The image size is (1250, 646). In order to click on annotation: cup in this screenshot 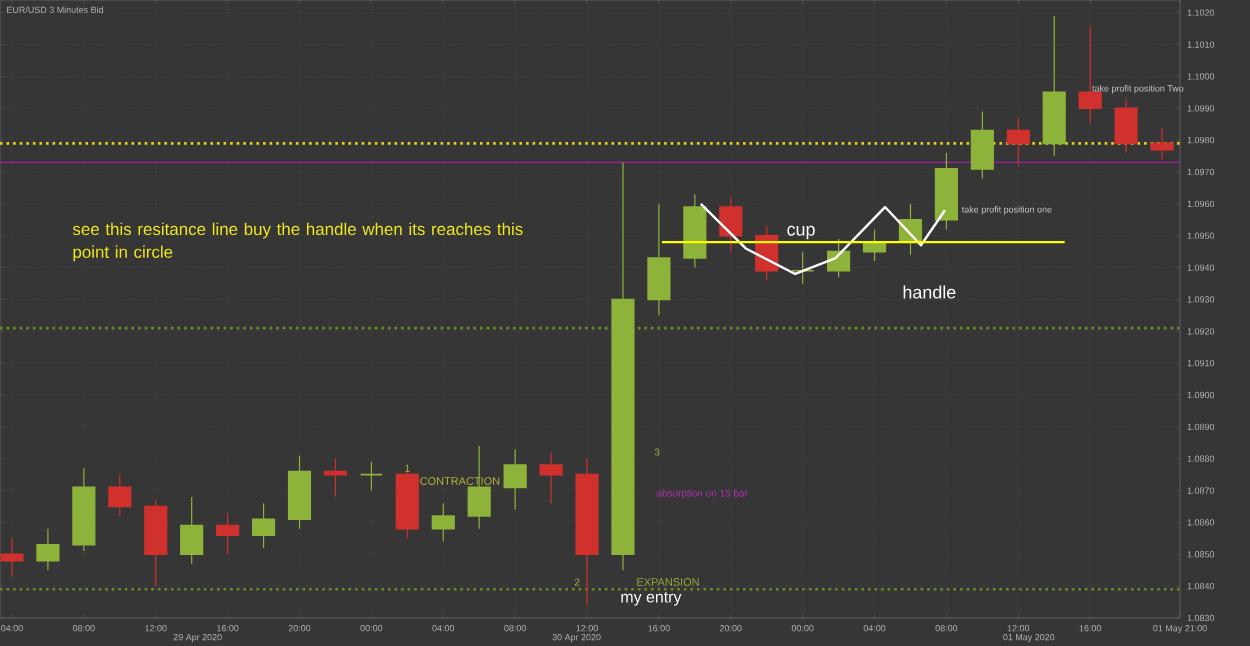, I will do `click(801, 232)`.